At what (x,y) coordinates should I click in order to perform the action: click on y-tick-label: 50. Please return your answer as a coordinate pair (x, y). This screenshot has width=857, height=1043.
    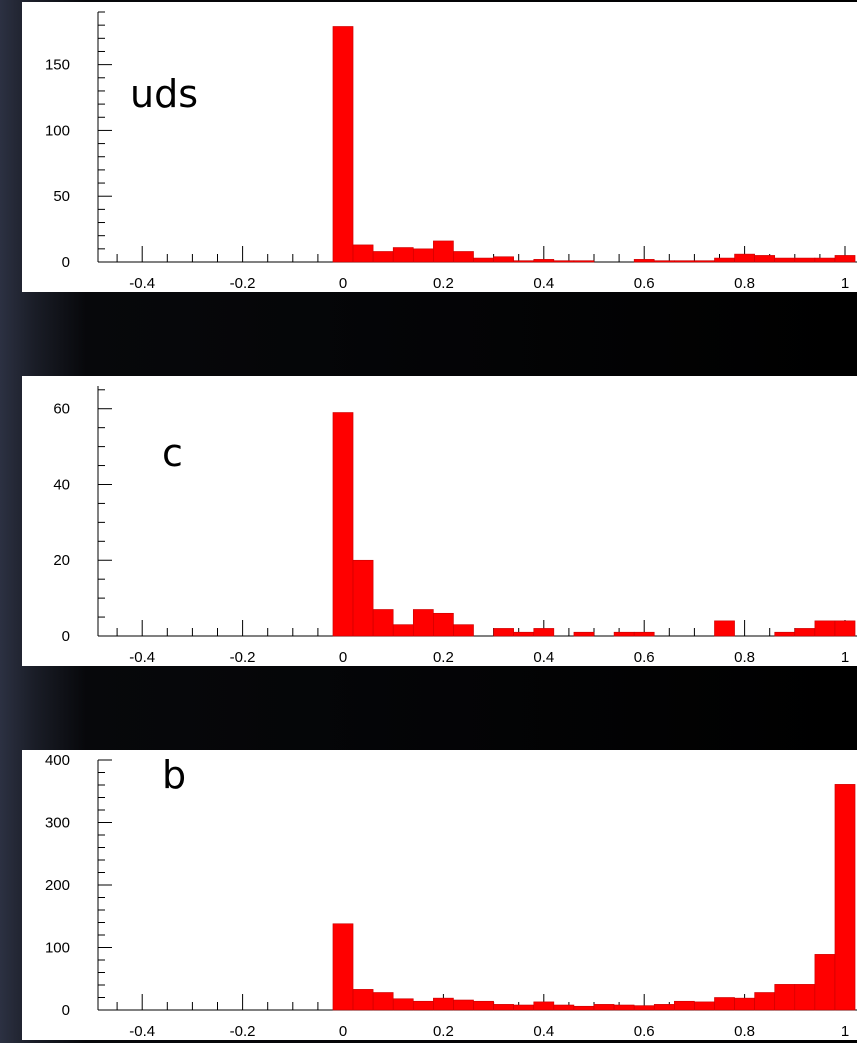
    Looking at the image, I should click on (61, 196).